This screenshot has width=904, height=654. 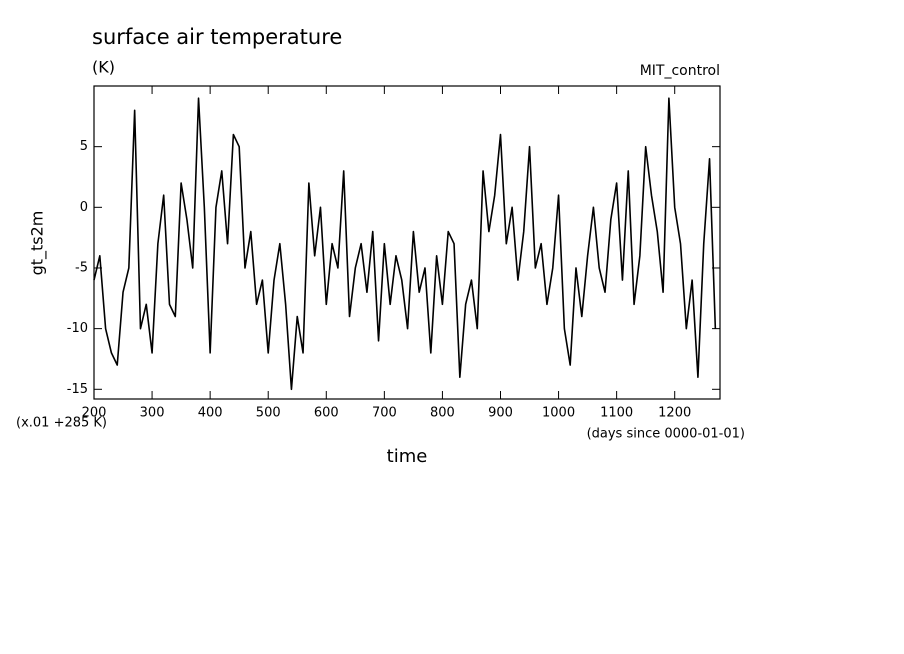 What do you see at coordinates (77, 328) in the screenshot?
I see `y-tick-label: -10` at bounding box center [77, 328].